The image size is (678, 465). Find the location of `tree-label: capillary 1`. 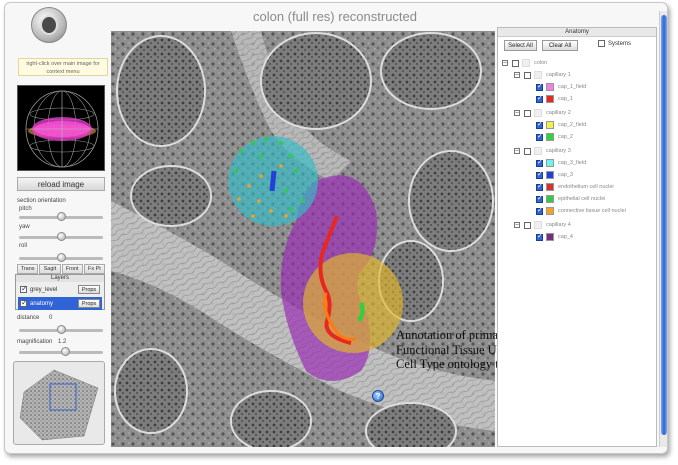

tree-label: capillary 1 is located at coordinates (558, 75).